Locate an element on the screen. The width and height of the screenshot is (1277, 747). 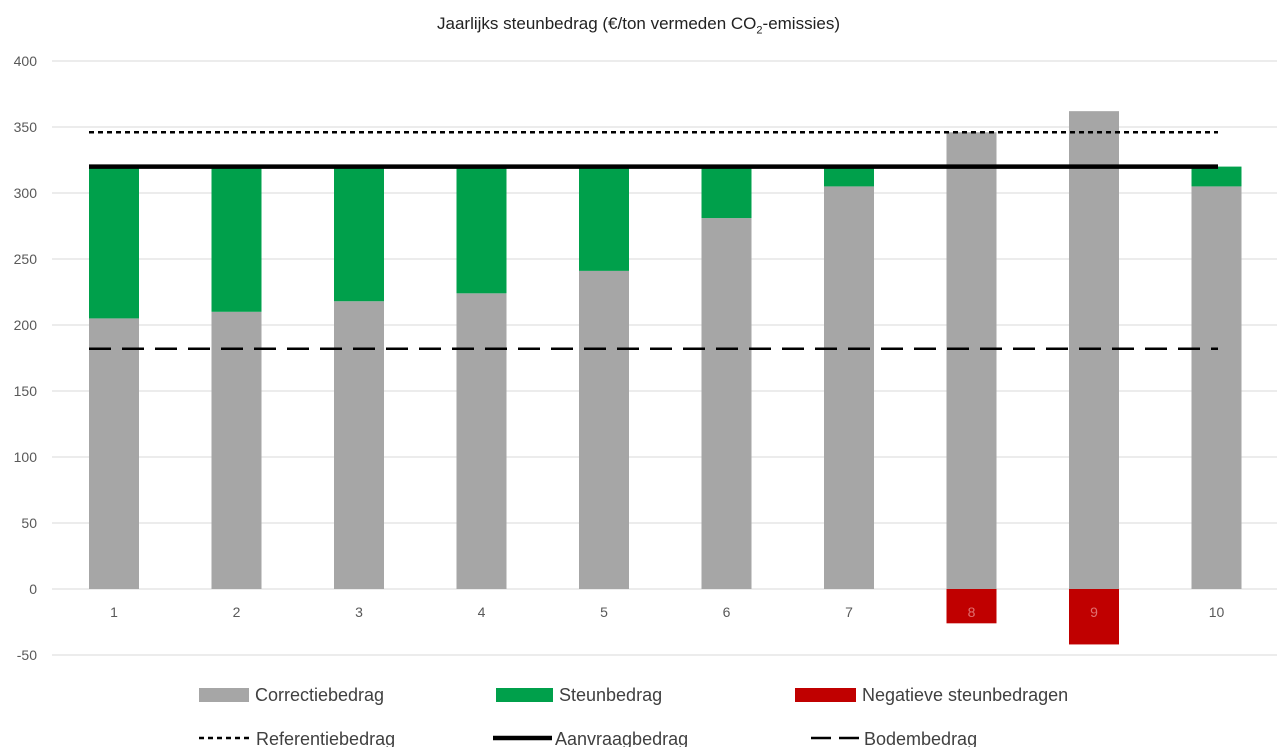
y-tick-label: 0 is located at coordinates (33, 589).